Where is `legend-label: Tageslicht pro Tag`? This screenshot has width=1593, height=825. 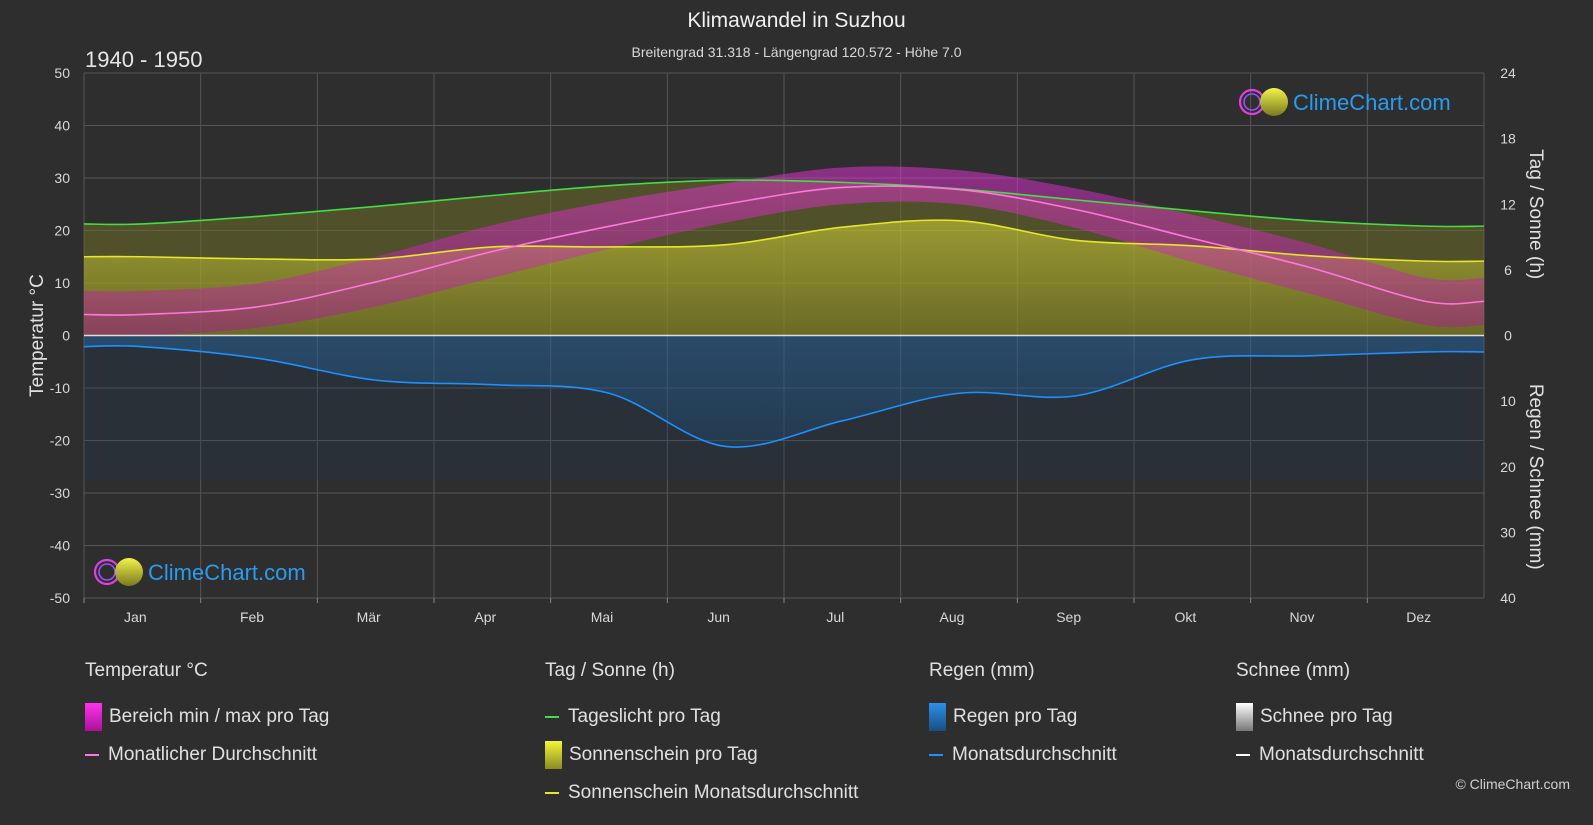 legend-label: Tageslicht pro Tag is located at coordinates (644, 716).